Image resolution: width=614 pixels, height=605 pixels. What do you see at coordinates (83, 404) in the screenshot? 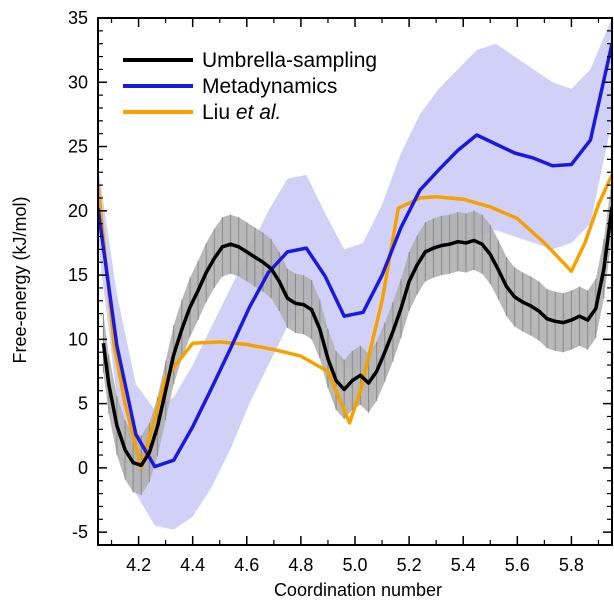
I see `y-tick-label: 5` at bounding box center [83, 404].